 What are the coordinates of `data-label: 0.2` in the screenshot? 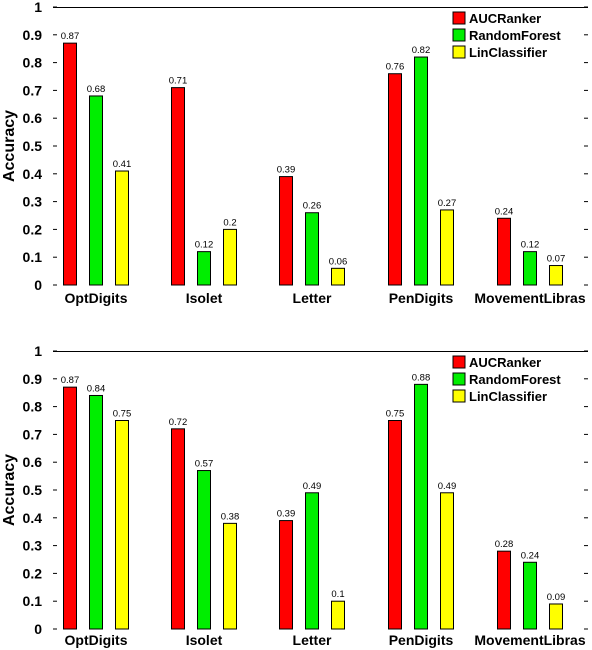 It's located at (229, 222).